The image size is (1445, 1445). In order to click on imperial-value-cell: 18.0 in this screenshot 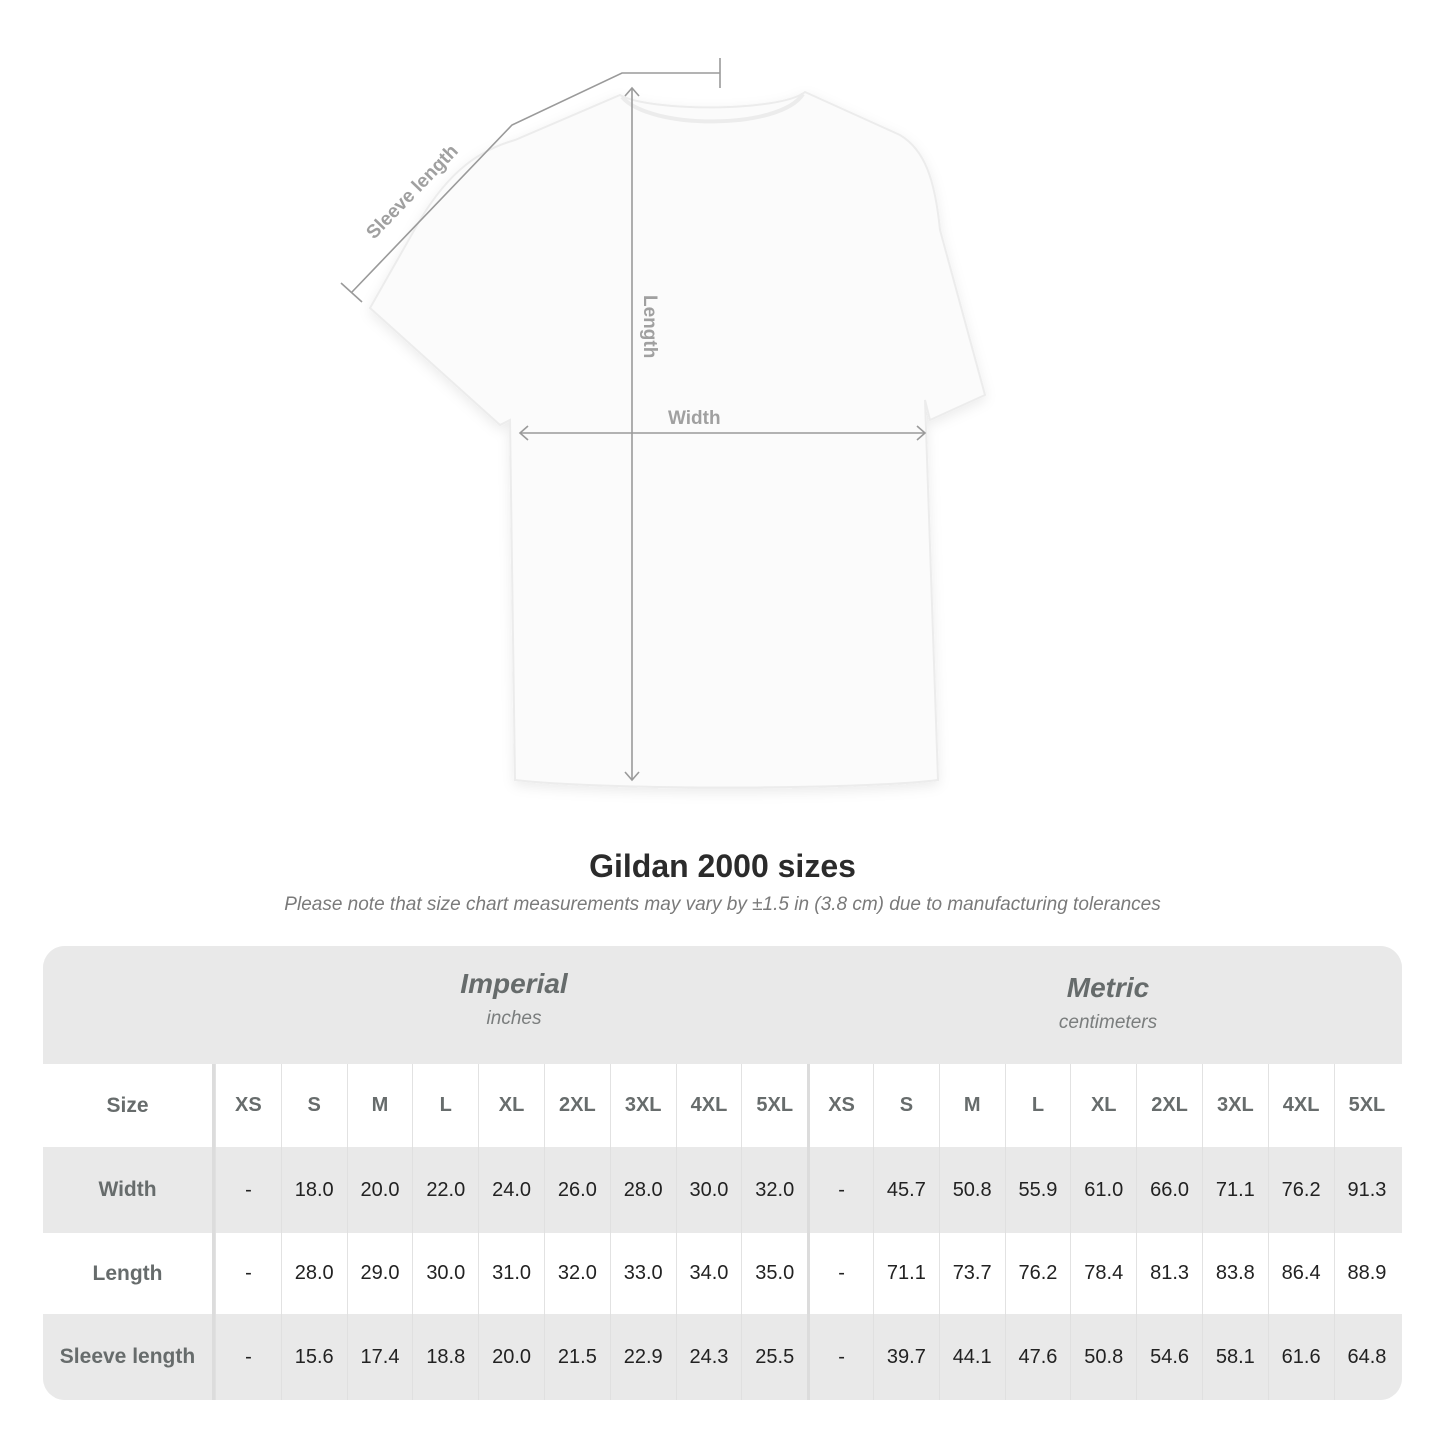, I will do `click(313, 1190)`.